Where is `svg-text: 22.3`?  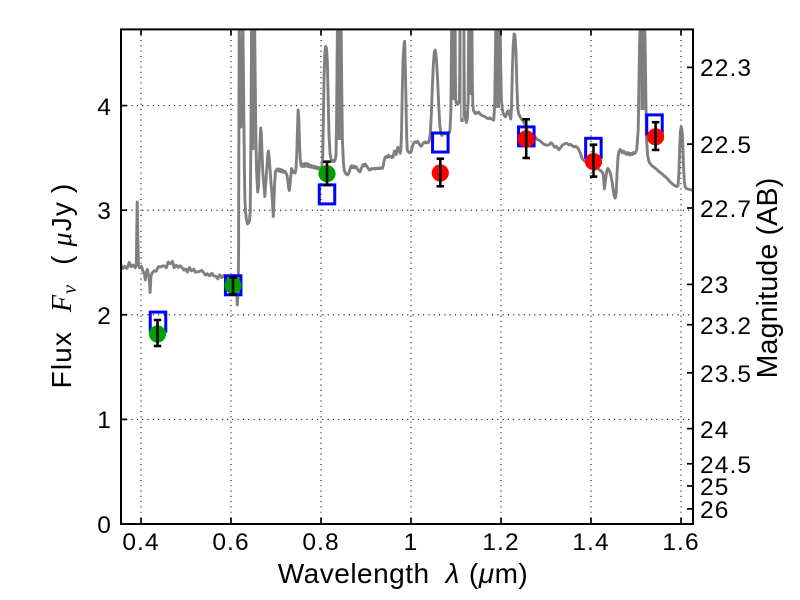 svg-text: 22.3 is located at coordinates (726, 68).